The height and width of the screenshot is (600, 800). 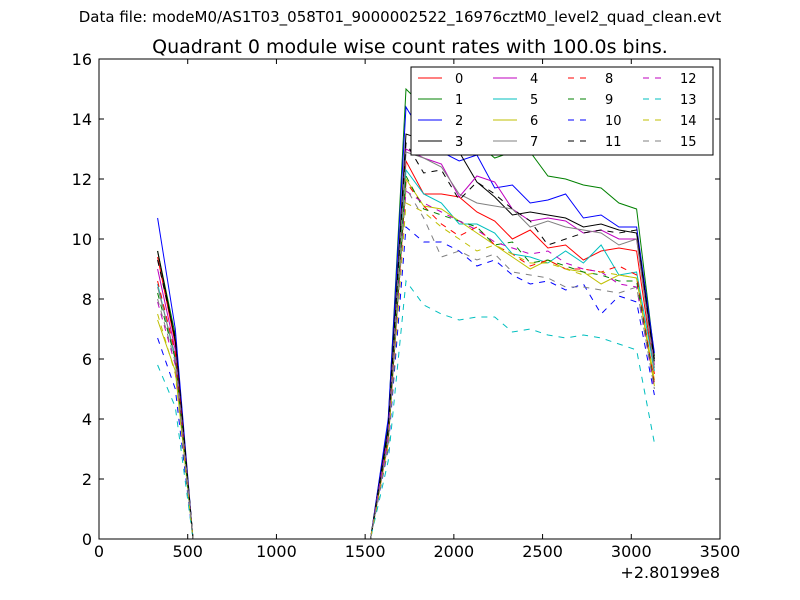 What do you see at coordinates (534, 79) in the screenshot?
I see `legend-label-4: 4` at bounding box center [534, 79].